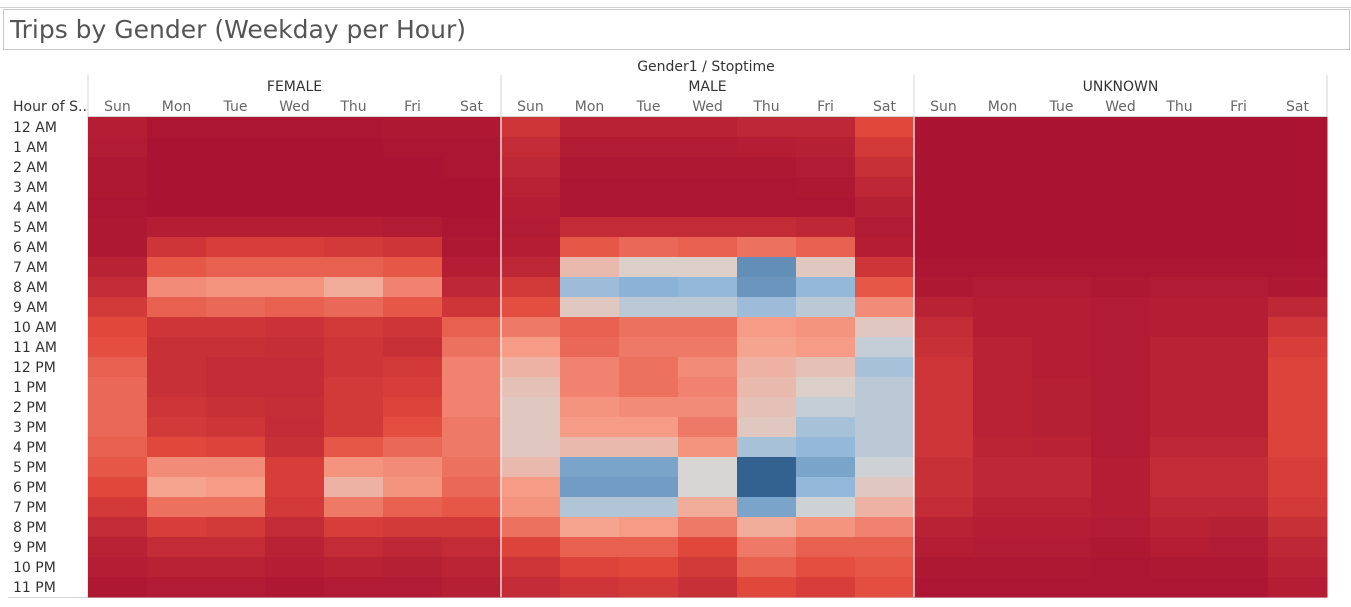  Describe the element at coordinates (1178, 107) in the screenshot. I see `day-label-unknown-thu: Thu` at that location.